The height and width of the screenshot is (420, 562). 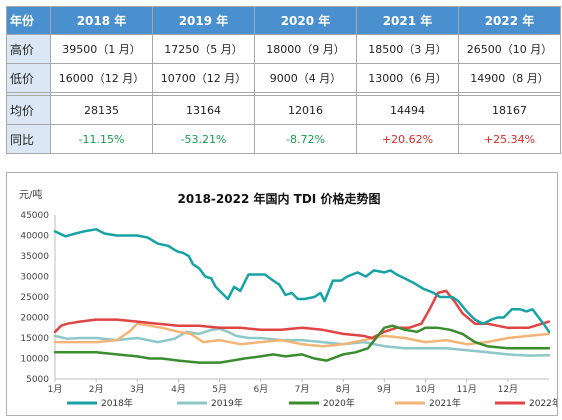 I want to click on y-tick-label: 5000, so click(x=37, y=380).